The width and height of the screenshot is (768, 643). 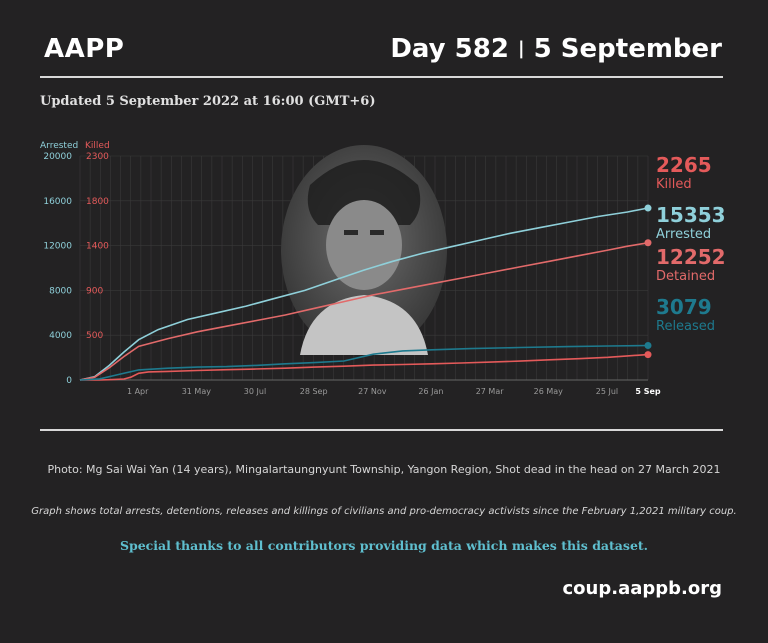 I want to click on portrait-photo, so click(x=364, y=250).